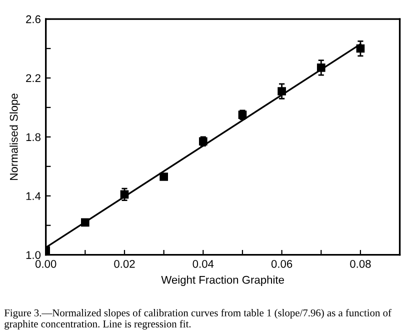  What do you see at coordinates (15, 137) in the screenshot?
I see `y-axis-title: Normalised Slope` at bounding box center [15, 137].